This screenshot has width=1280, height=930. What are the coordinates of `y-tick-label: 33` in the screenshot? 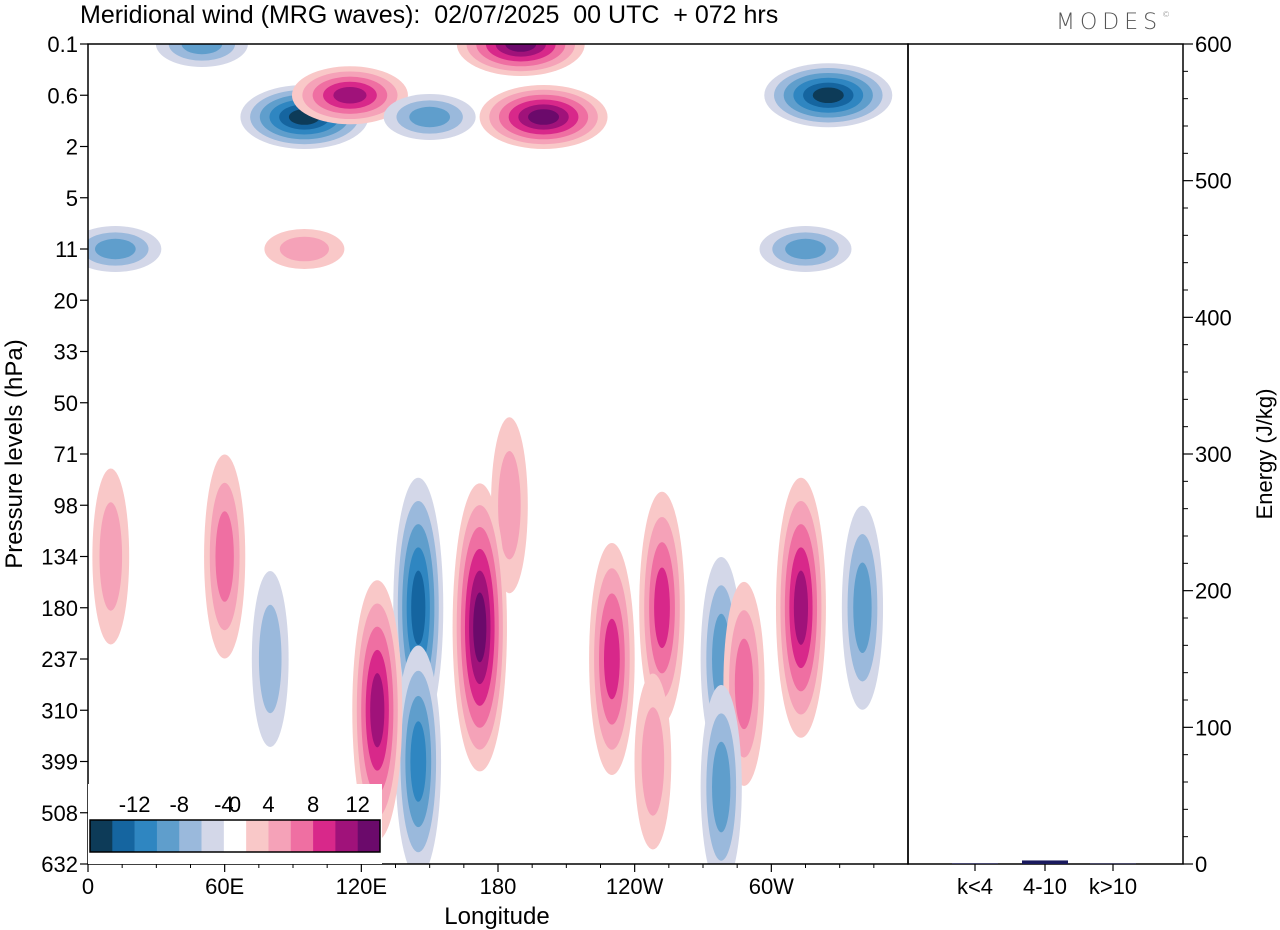 It's located at (66, 352).